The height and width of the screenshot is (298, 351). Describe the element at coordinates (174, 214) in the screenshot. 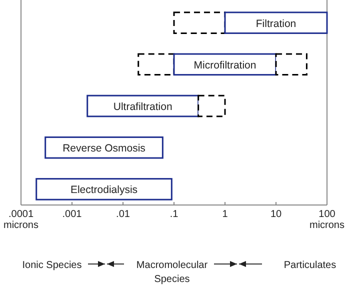

I see `x-tick-label: .1` at that location.